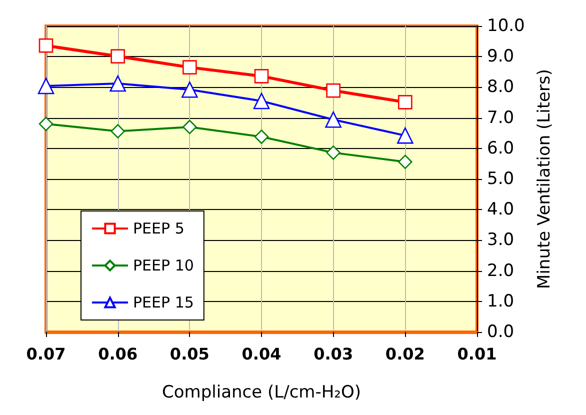  What do you see at coordinates (500, 179) in the screenshot?
I see `y-tick-label: 5.0` at bounding box center [500, 179].